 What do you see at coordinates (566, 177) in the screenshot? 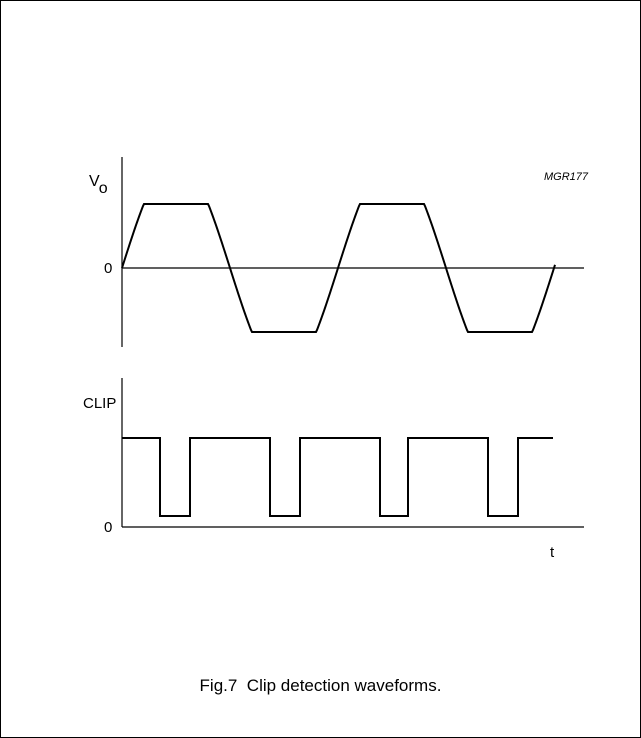
I see `figure-code: MGR177` at bounding box center [566, 177].